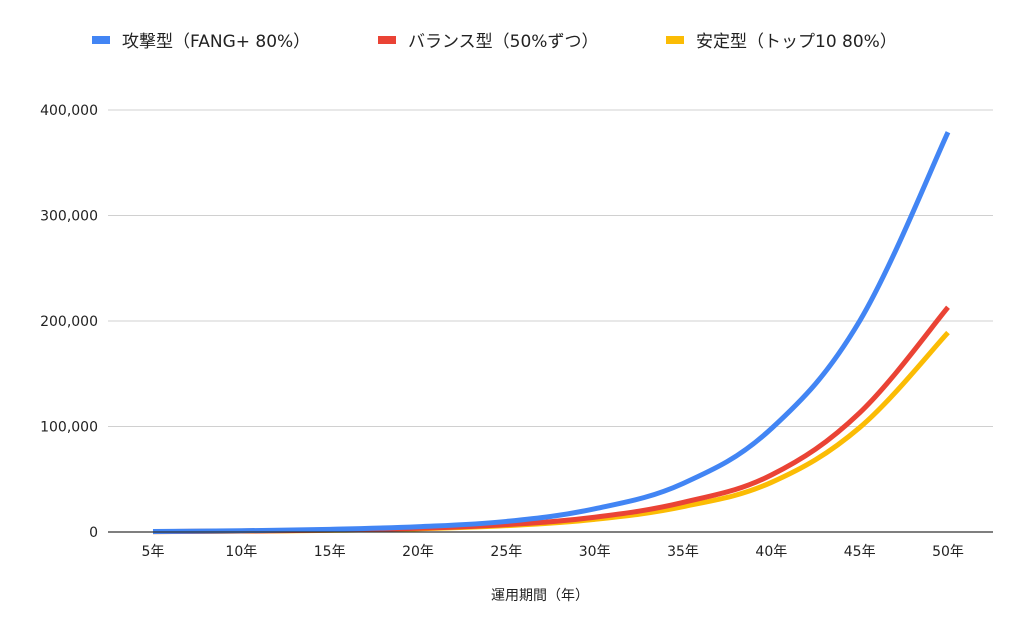  Describe the element at coordinates (540, 596) in the screenshot. I see `x-axis-label: 運用期間（年）` at that location.